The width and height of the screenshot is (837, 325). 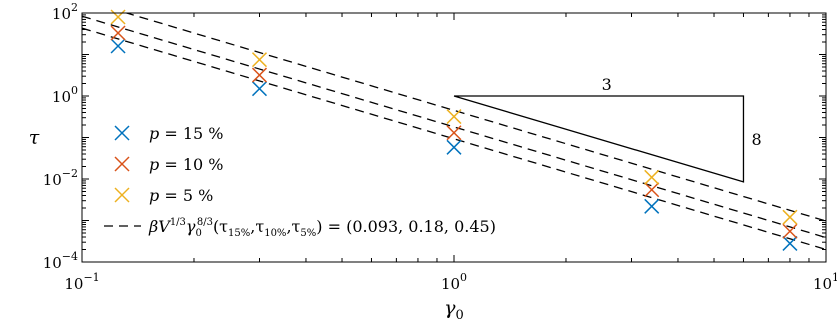 I want to click on legend-cross-1-stroke-b, so click(x=122, y=164).